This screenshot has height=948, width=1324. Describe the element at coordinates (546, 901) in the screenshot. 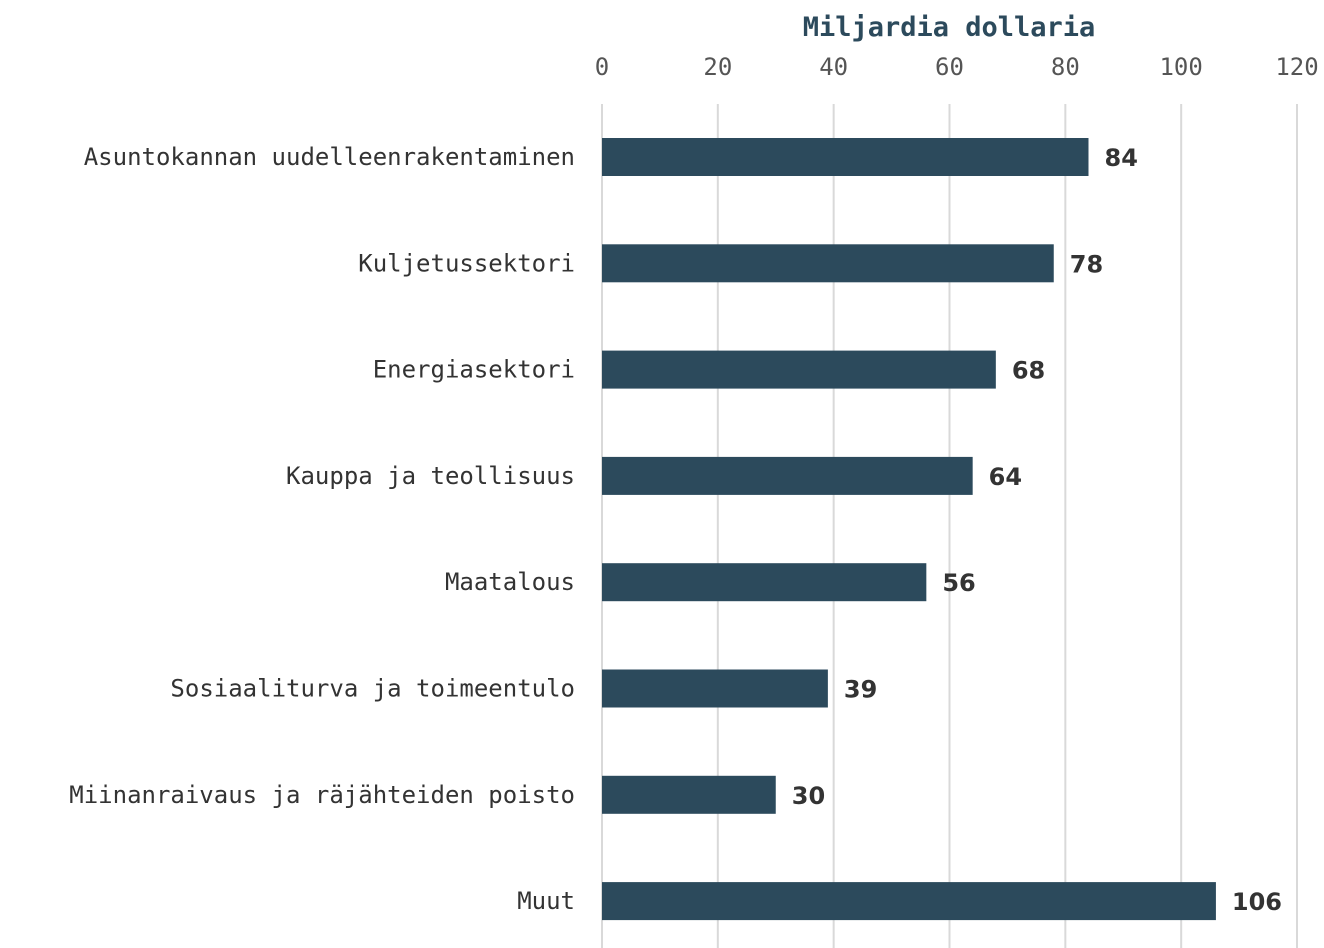

I see `category-label: Muut` at that location.